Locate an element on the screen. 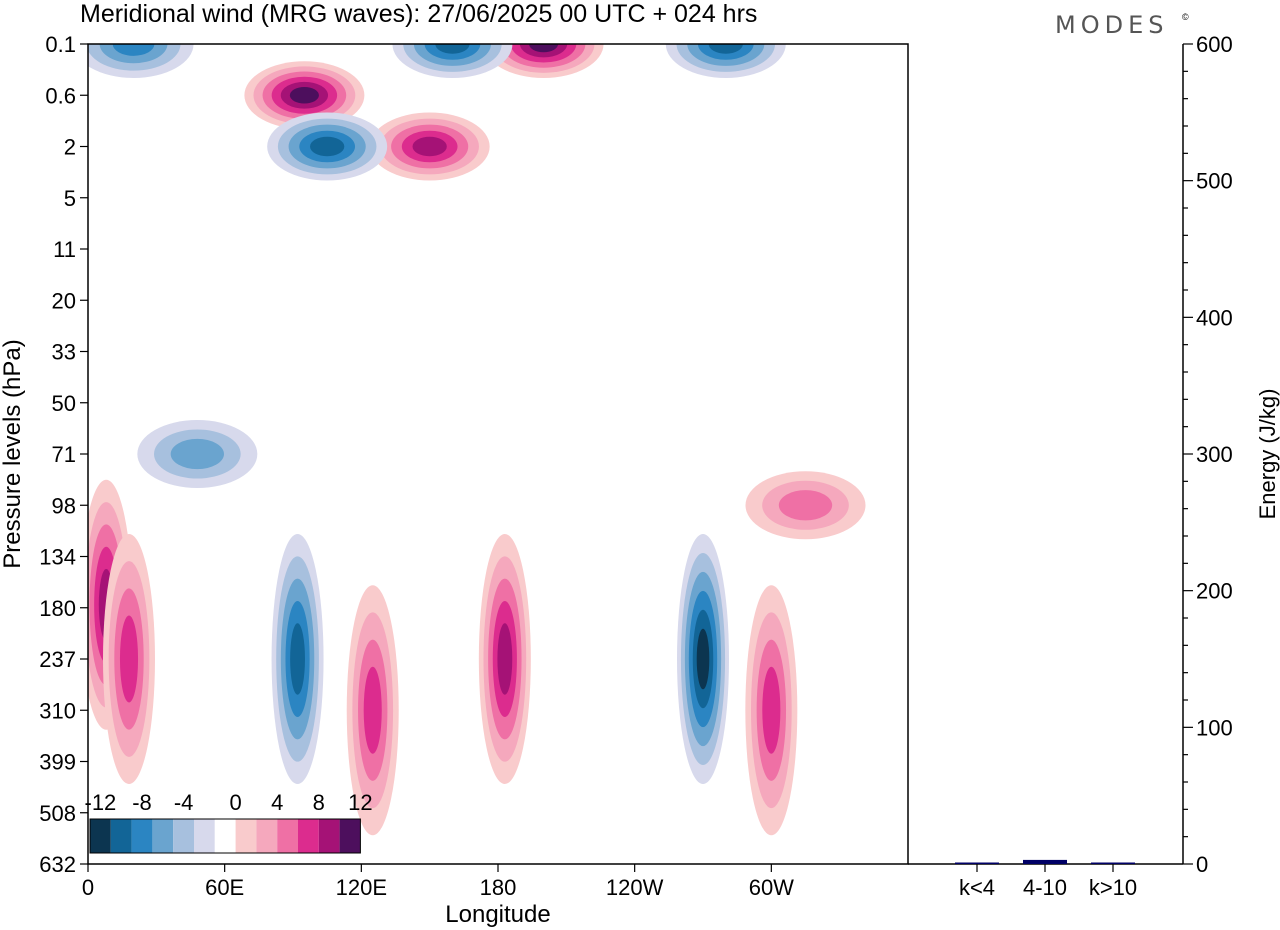 This screenshot has width=1280, height=930. pressure-tick-label: 180 is located at coordinates (57, 608).